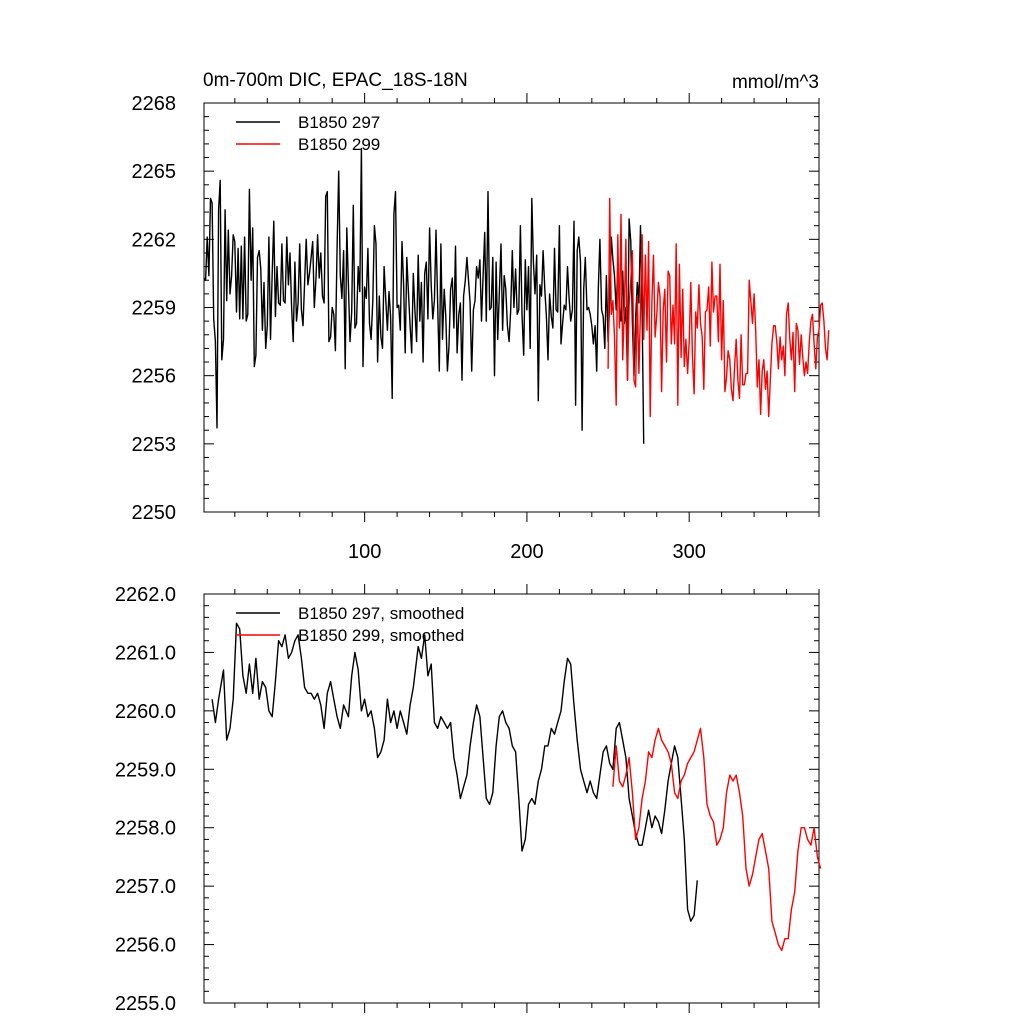 The height and width of the screenshot is (1024, 1024). What do you see at coordinates (145, 712) in the screenshot?
I see `y-tick-label: 2260.0` at bounding box center [145, 712].